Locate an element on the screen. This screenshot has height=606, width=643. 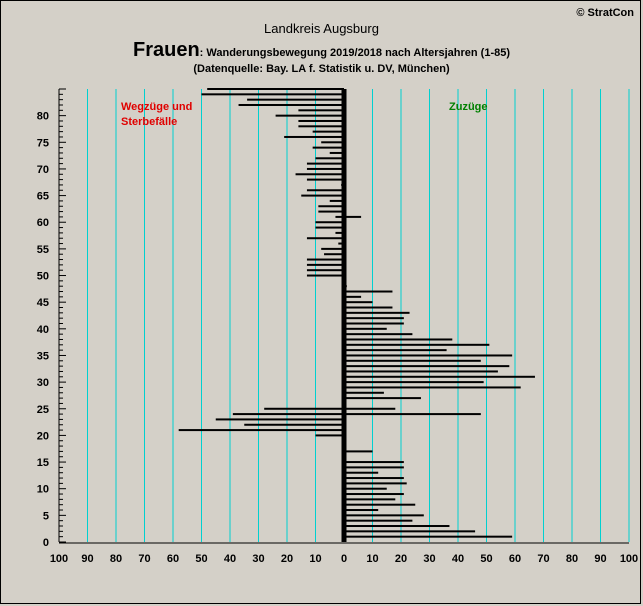
right-series-label: Zuzüge is located at coordinates (468, 107).